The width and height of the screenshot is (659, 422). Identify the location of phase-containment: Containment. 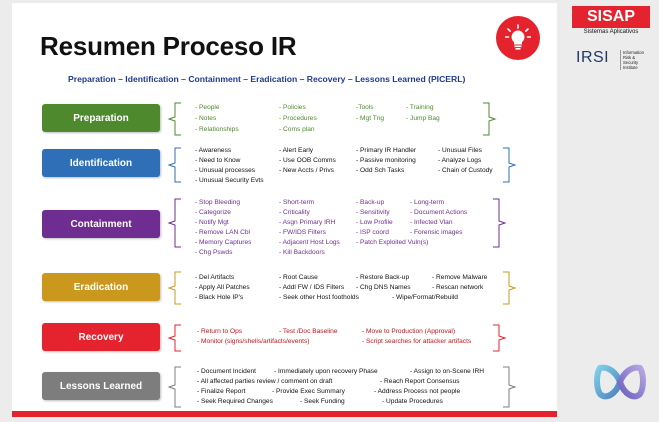
(101, 224).